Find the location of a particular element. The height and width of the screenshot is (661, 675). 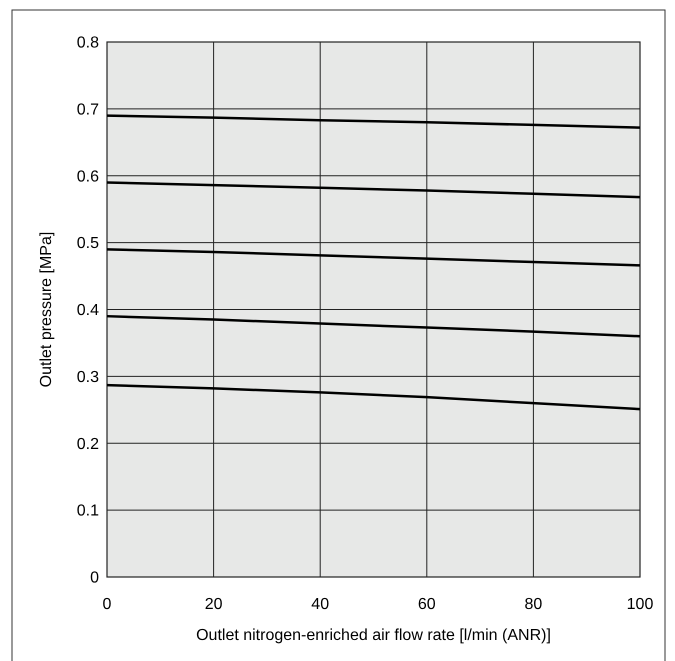

y-tick-label: 0.3 is located at coordinates (88, 377).